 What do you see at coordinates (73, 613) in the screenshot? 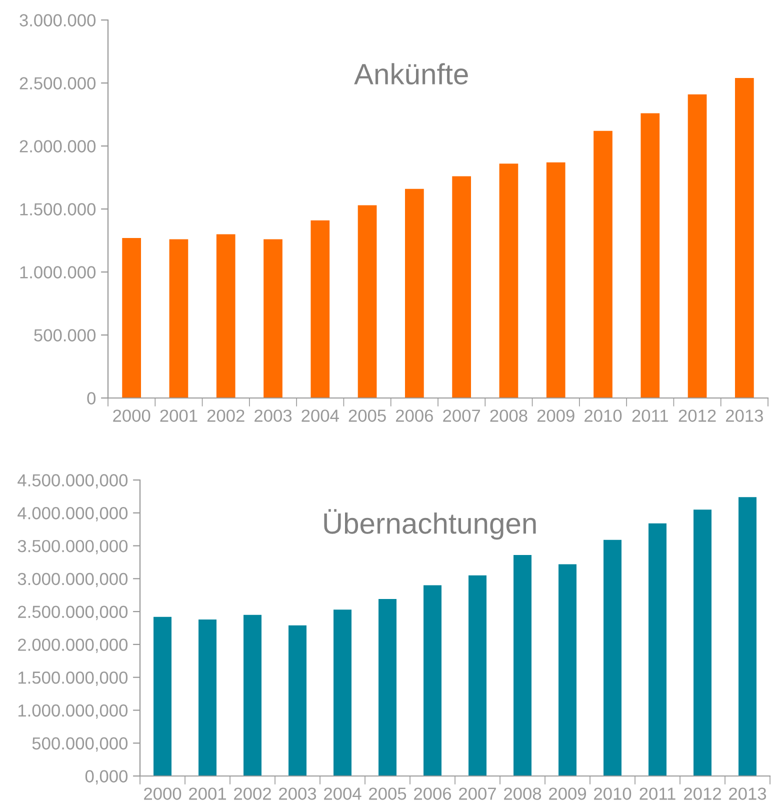
I see `y-tick-label: 2.500.000,000` at bounding box center [73, 613].